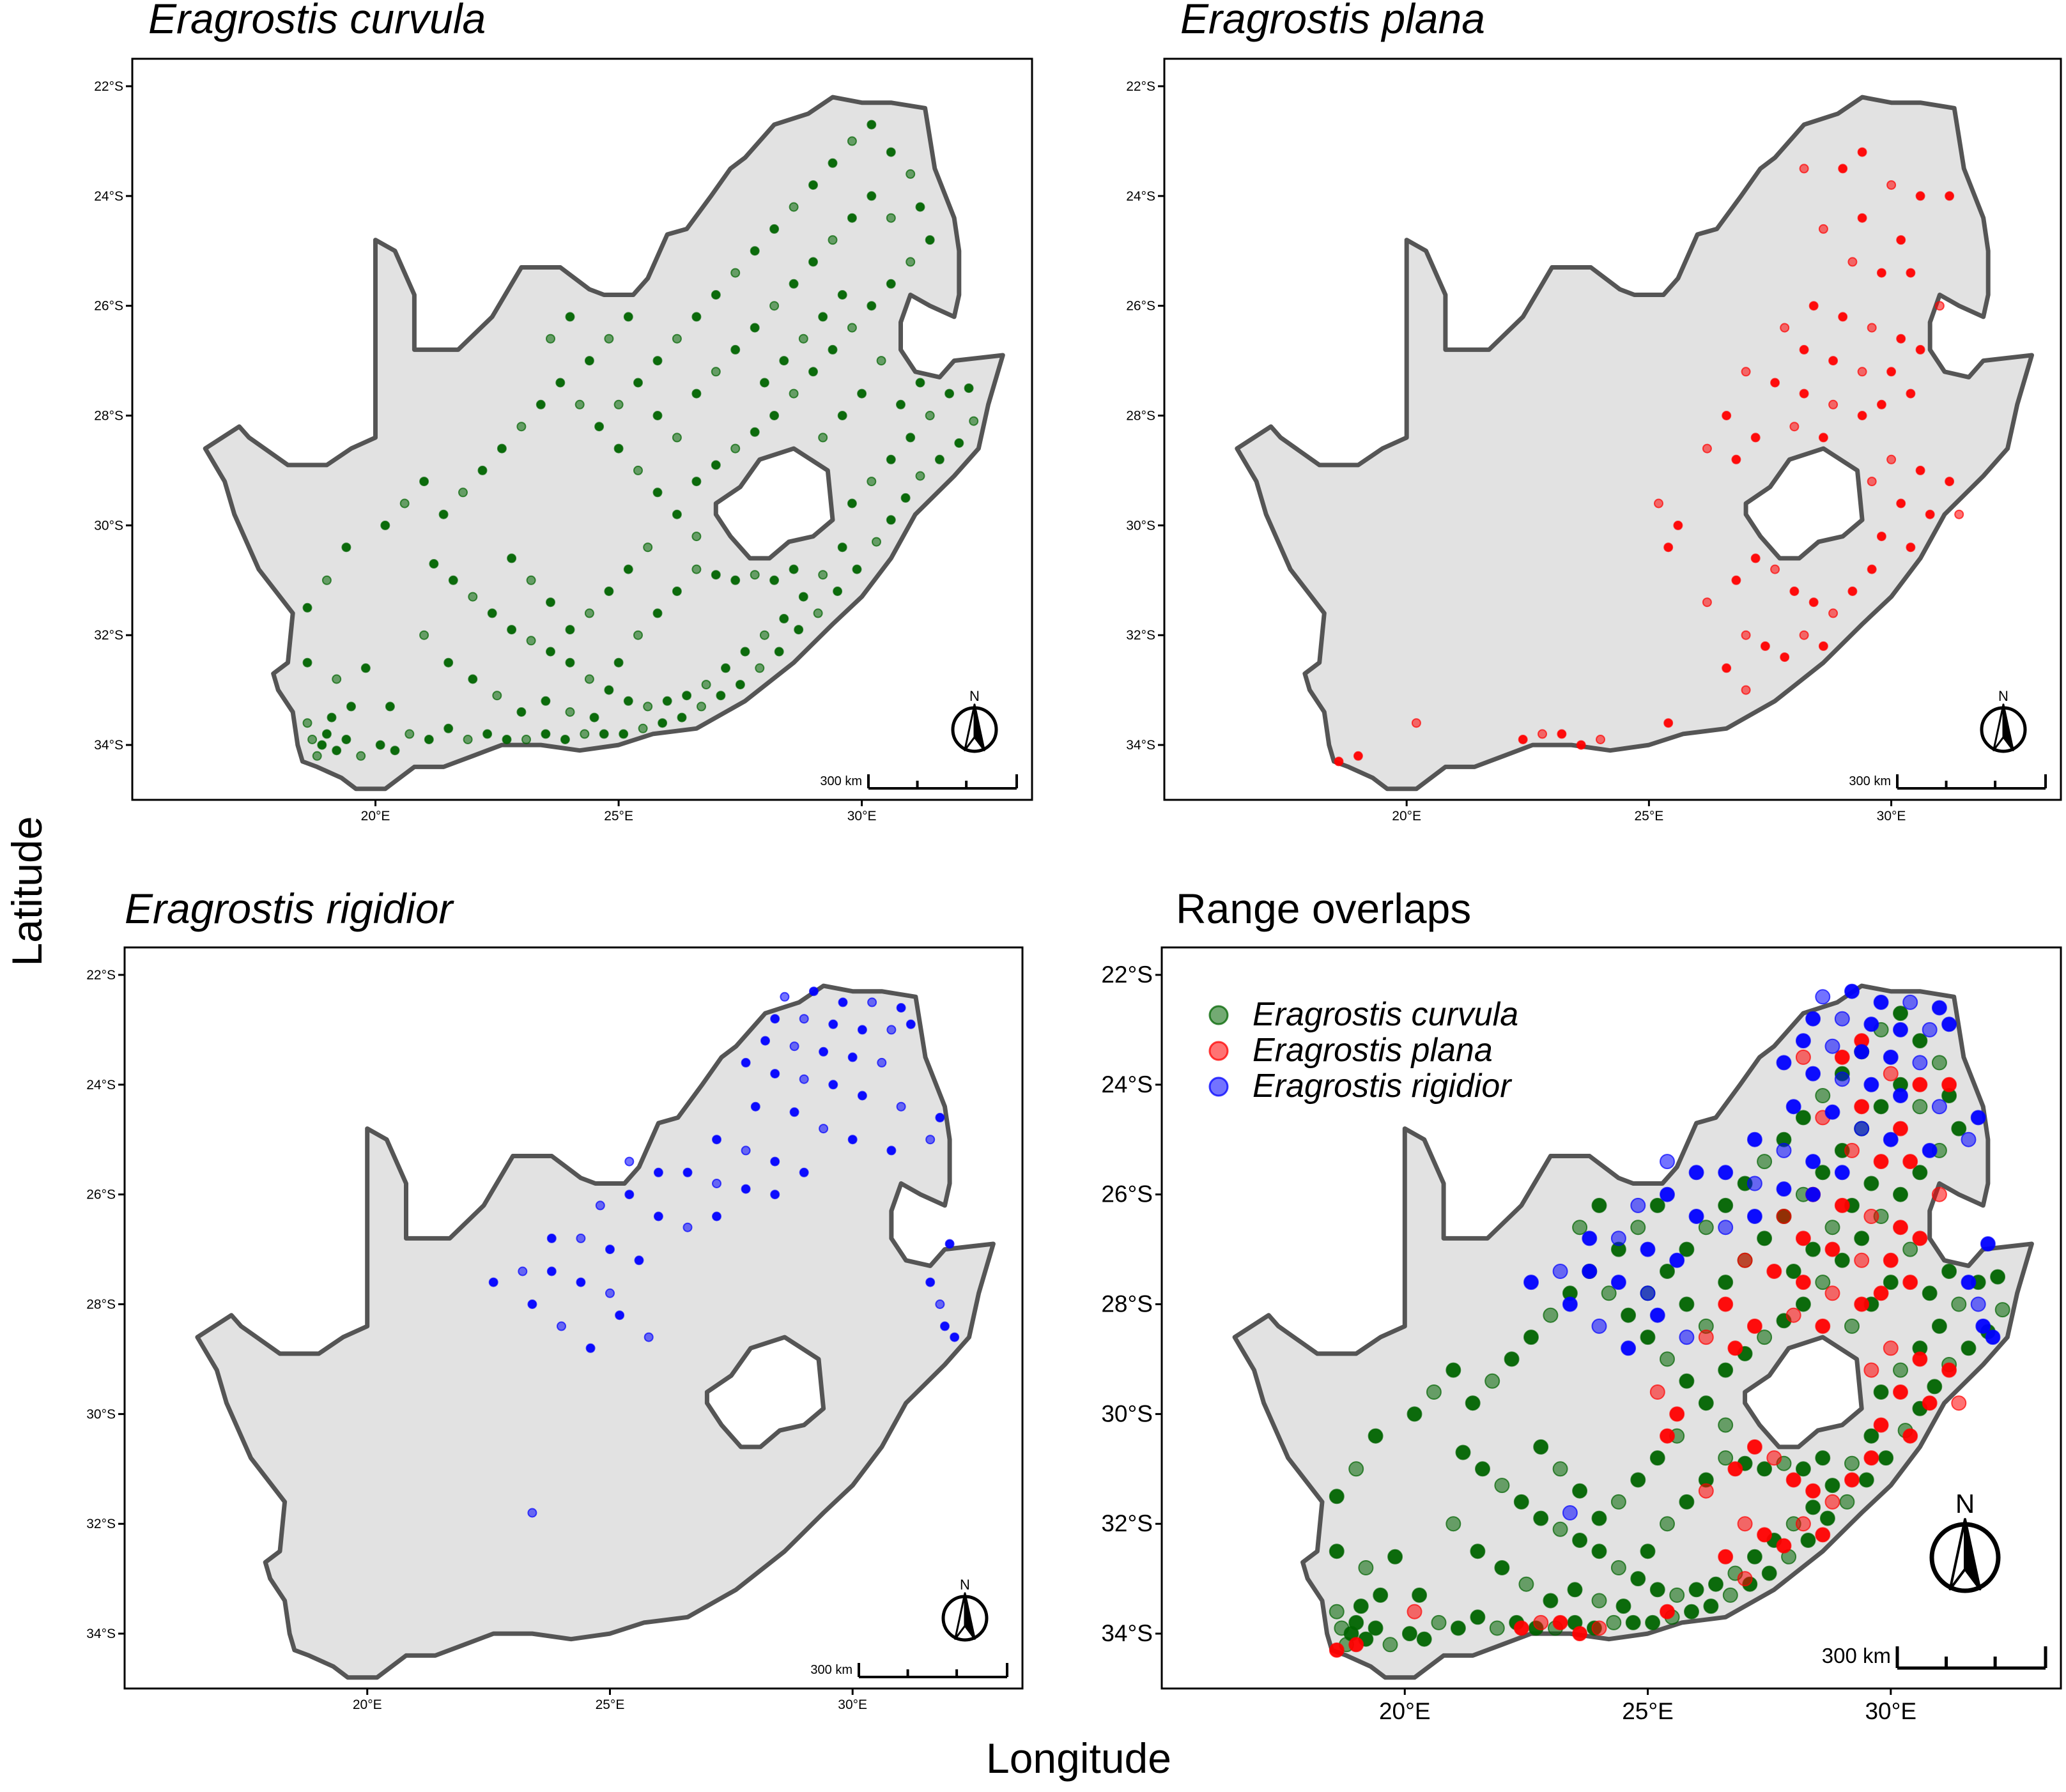 This screenshot has width=2066, height=1792. Describe the element at coordinates (1218, 1051) in the screenshot. I see `legend-swatch` at that location.